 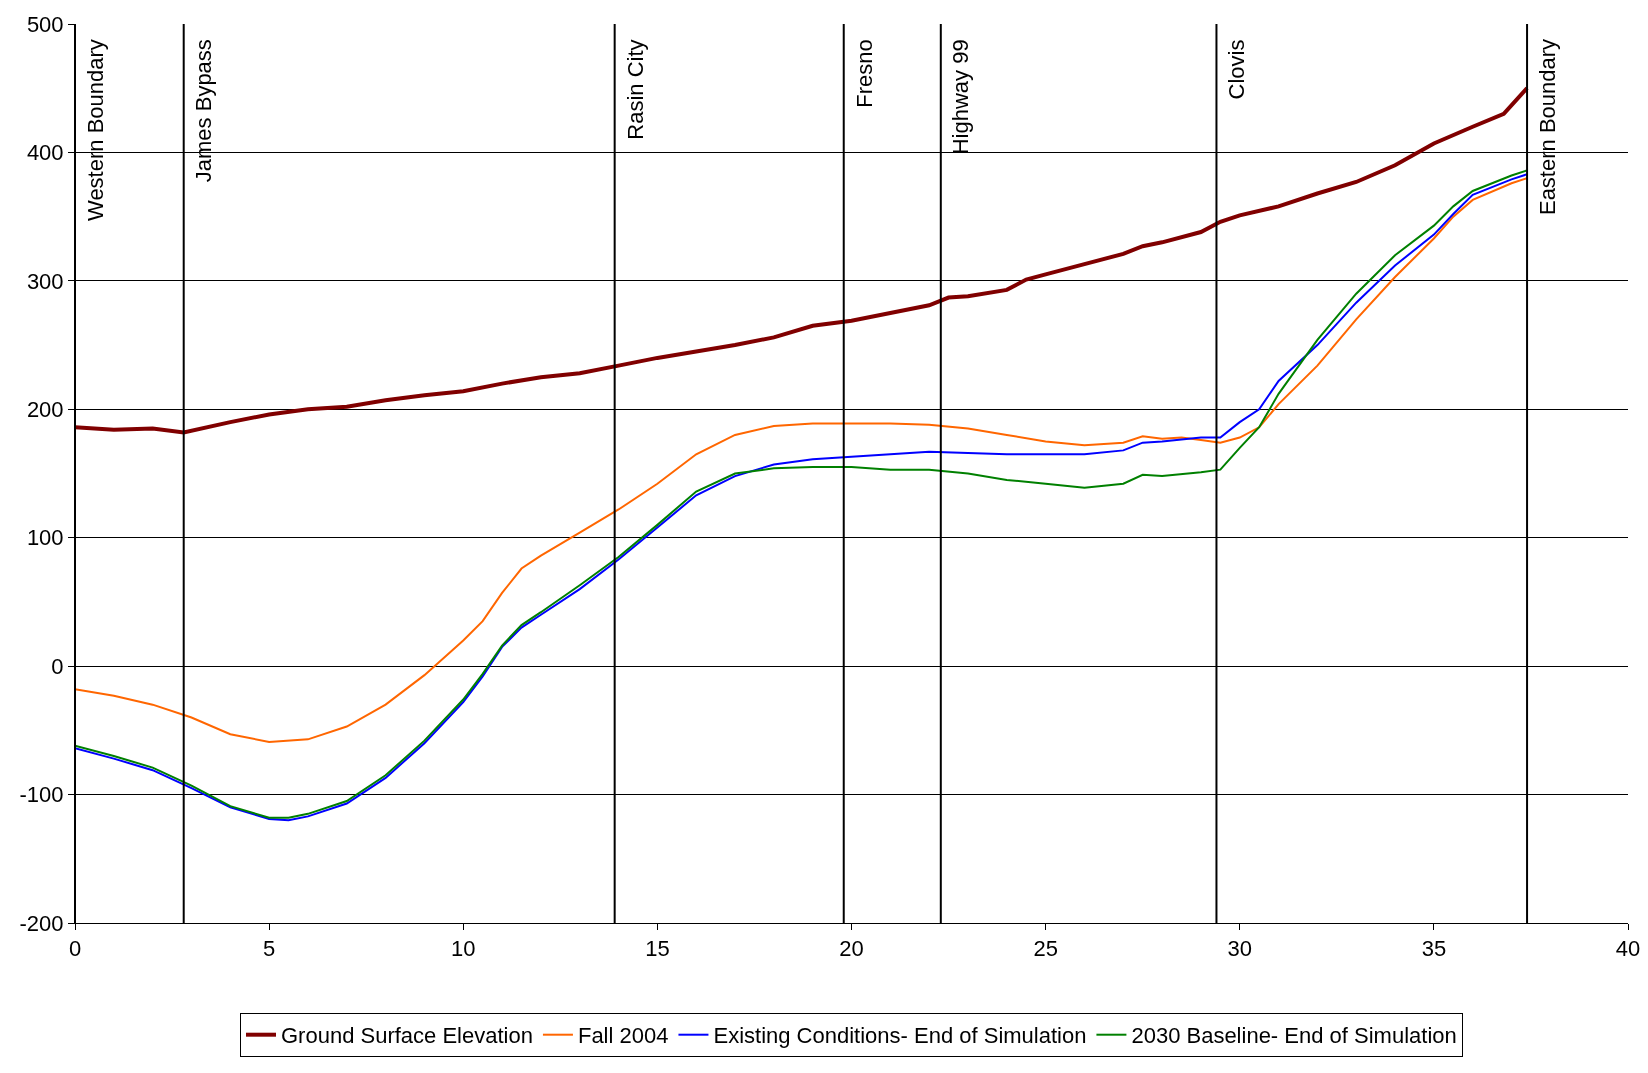 What do you see at coordinates (1239, 949) in the screenshot?
I see `x-tick-label: 30` at bounding box center [1239, 949].